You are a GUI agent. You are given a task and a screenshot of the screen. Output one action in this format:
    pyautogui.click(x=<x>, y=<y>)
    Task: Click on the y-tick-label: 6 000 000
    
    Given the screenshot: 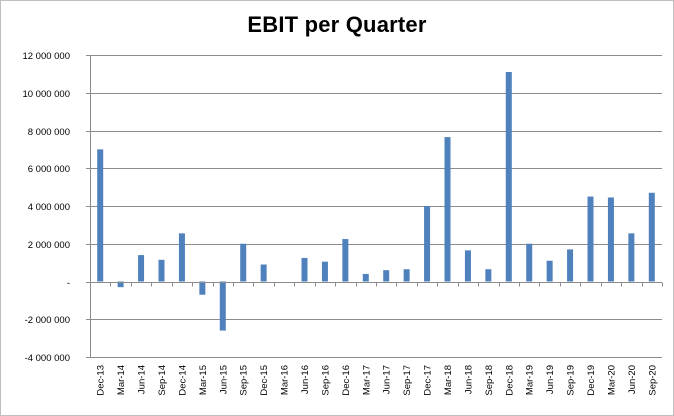 What is the action you would take?
    pyautogui.click(x=49, y=169)
    